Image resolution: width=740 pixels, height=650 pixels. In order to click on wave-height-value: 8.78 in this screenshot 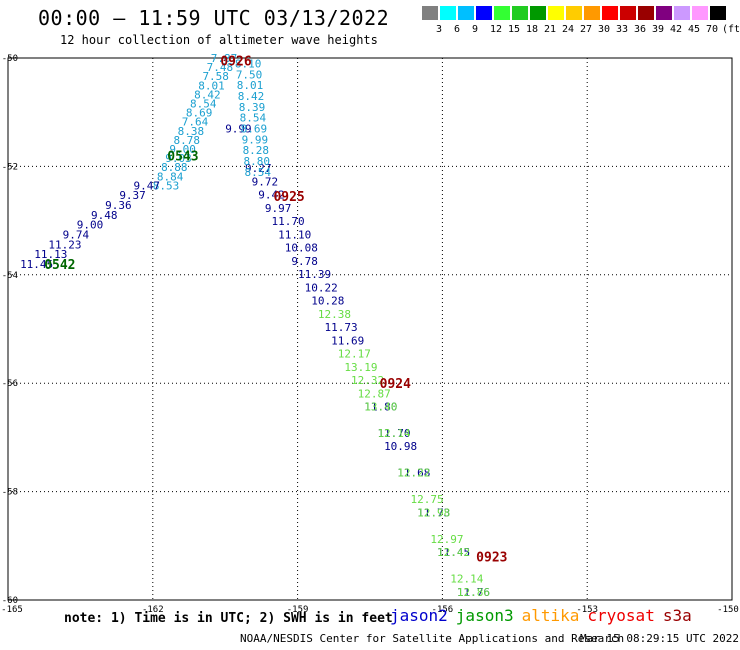, I will do `click(186, 140)`.